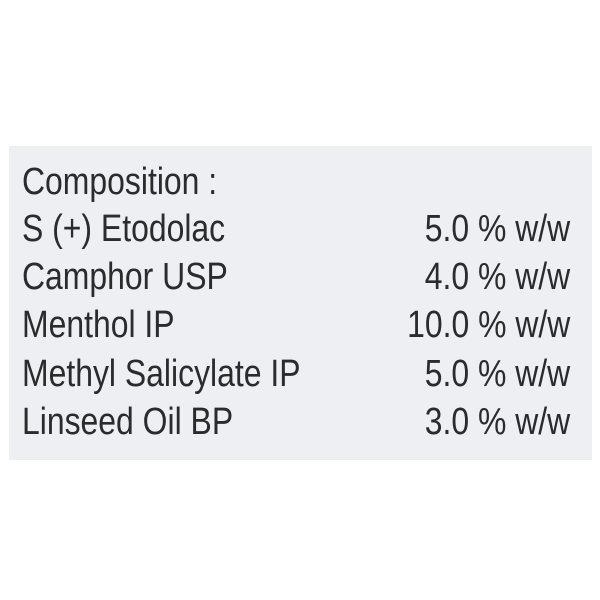 This screenshot has height=600, width=600. What do you see at coordinates (120, 182) in the screenshot?
I see `composition-heading: Composition :` at bounding box center [120, 182].